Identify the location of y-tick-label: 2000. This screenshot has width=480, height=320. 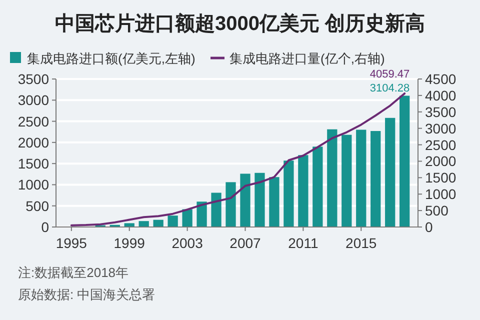
(34, 142).